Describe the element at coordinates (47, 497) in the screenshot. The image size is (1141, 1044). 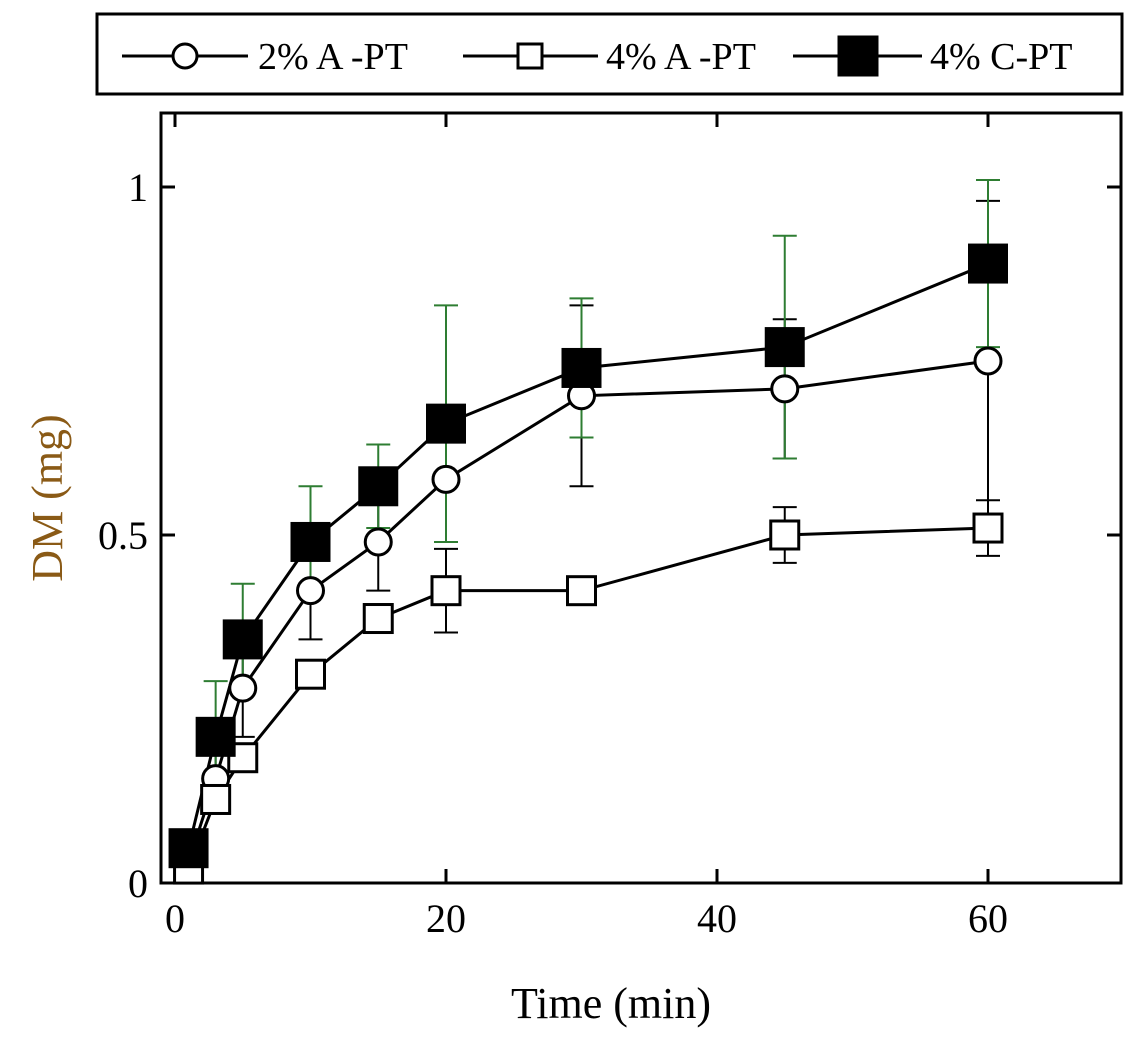
I see `y-axis-title: DM (mg)` at that location.